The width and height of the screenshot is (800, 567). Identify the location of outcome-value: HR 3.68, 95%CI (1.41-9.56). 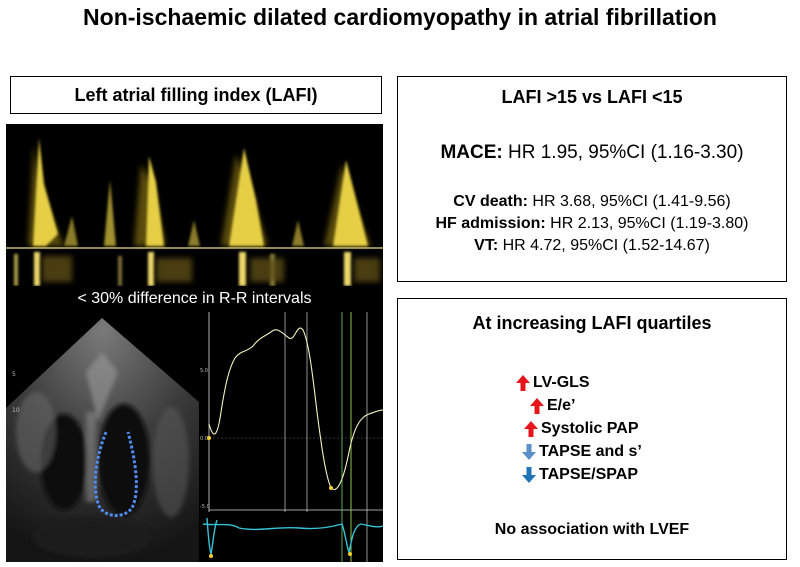
(631, 201).